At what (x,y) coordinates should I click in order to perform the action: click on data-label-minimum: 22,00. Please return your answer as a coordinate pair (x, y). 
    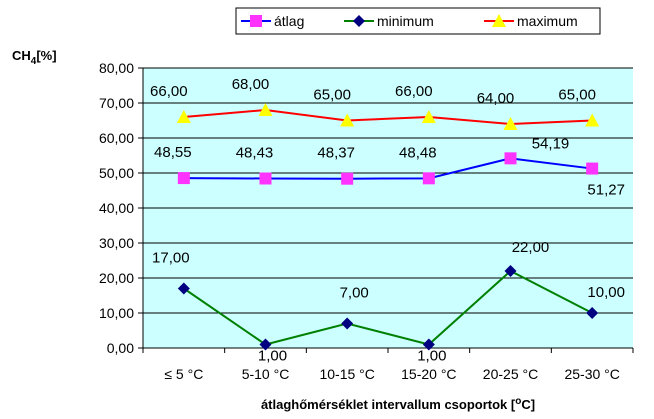
    Looking at the image, I should click on (531, 247).